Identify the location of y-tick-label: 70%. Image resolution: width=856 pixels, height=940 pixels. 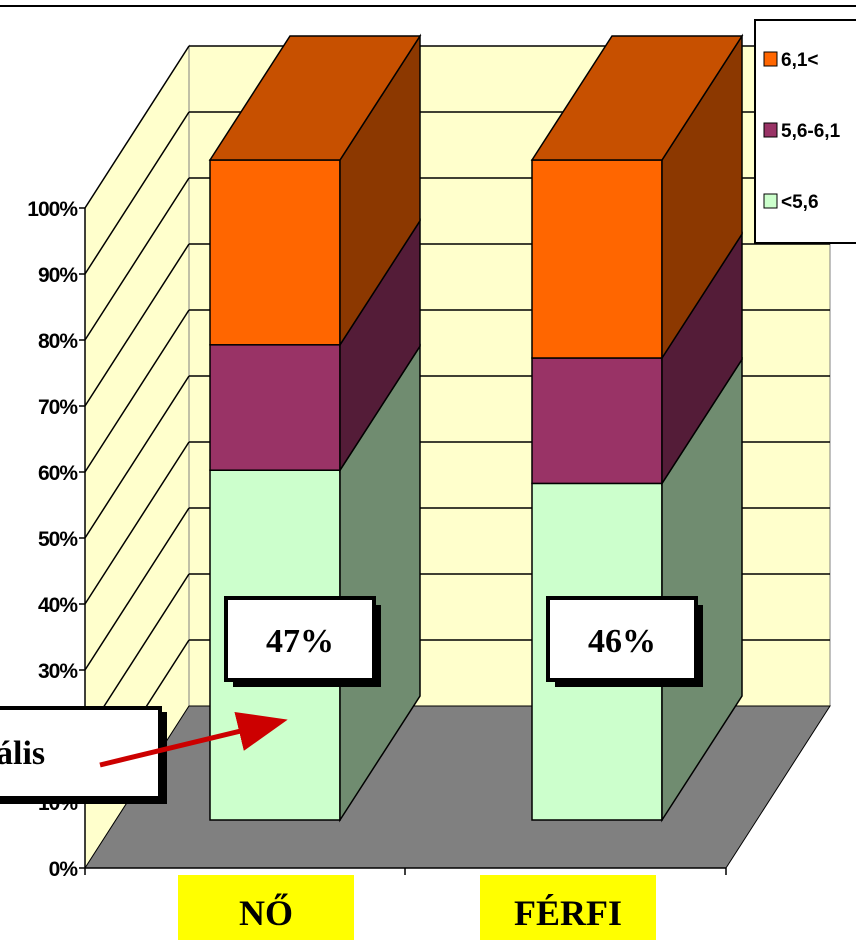
(58, 407).